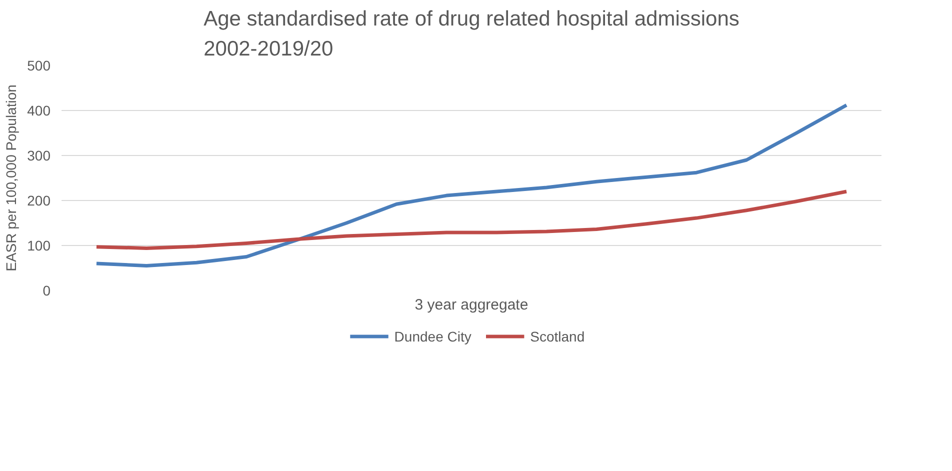 The width and height of the screenshot is (952, 471). Describe the element at coordinates (46, 290) in the screenshot. I see `y-tick-label: 0` at that location.